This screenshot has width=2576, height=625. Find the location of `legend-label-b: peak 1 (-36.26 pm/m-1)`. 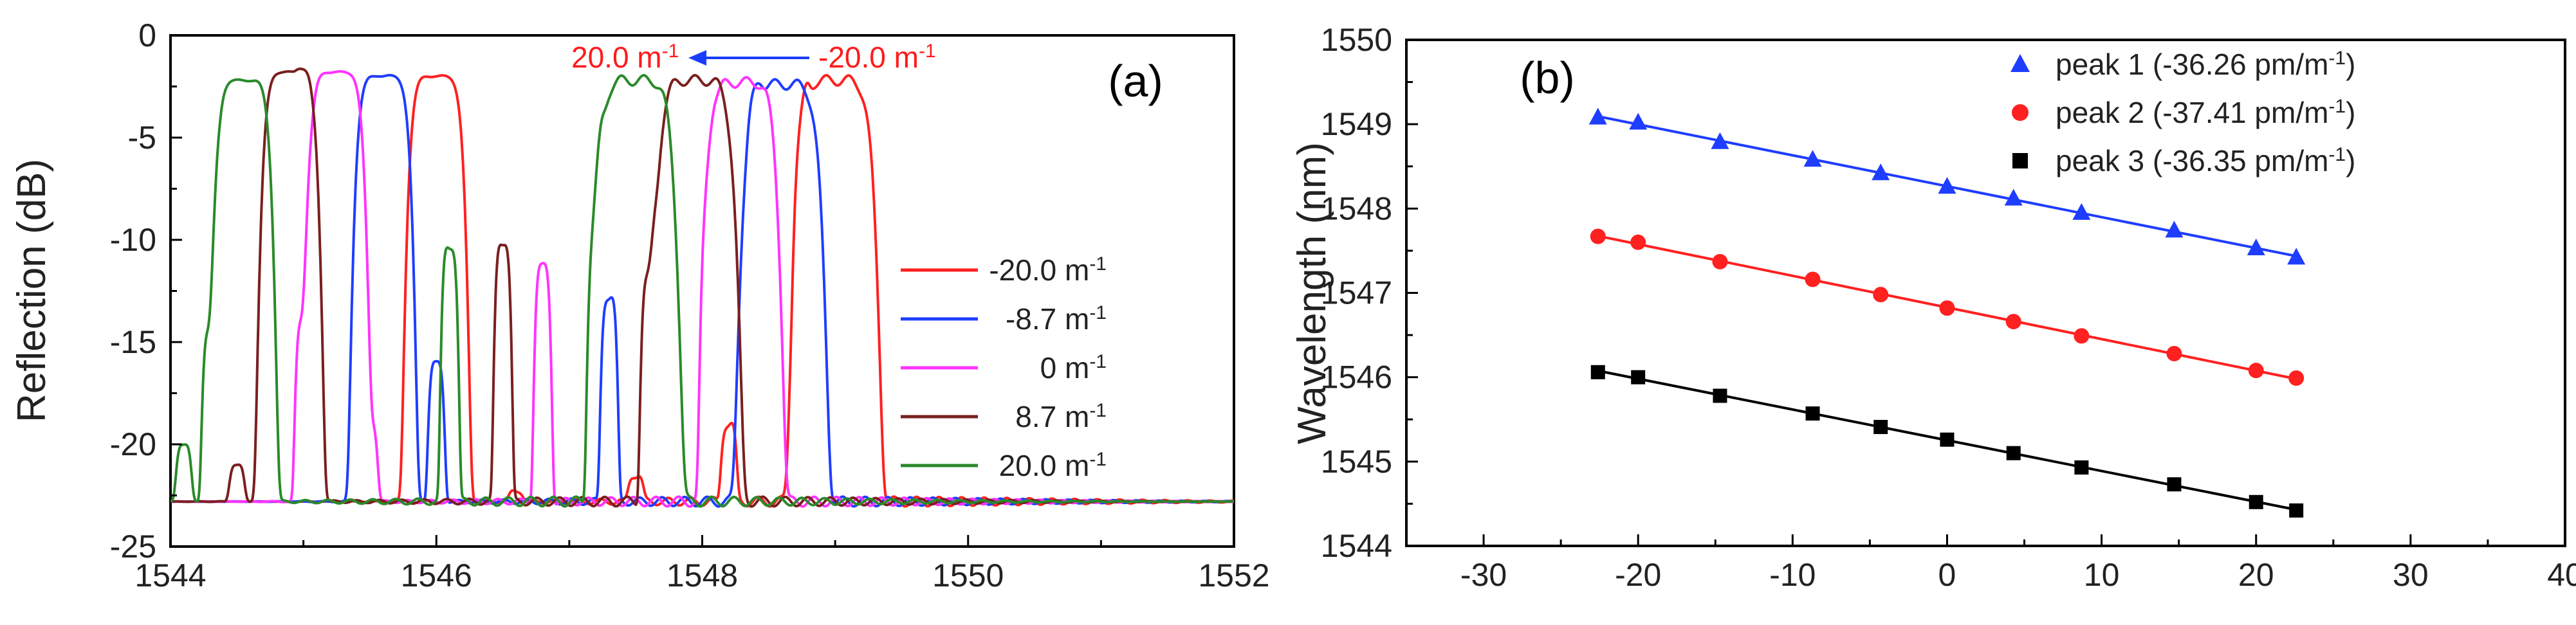

legend-label-b: peak 1 (-36.26 pm/m-1) is located at coordinates (2205, 65).